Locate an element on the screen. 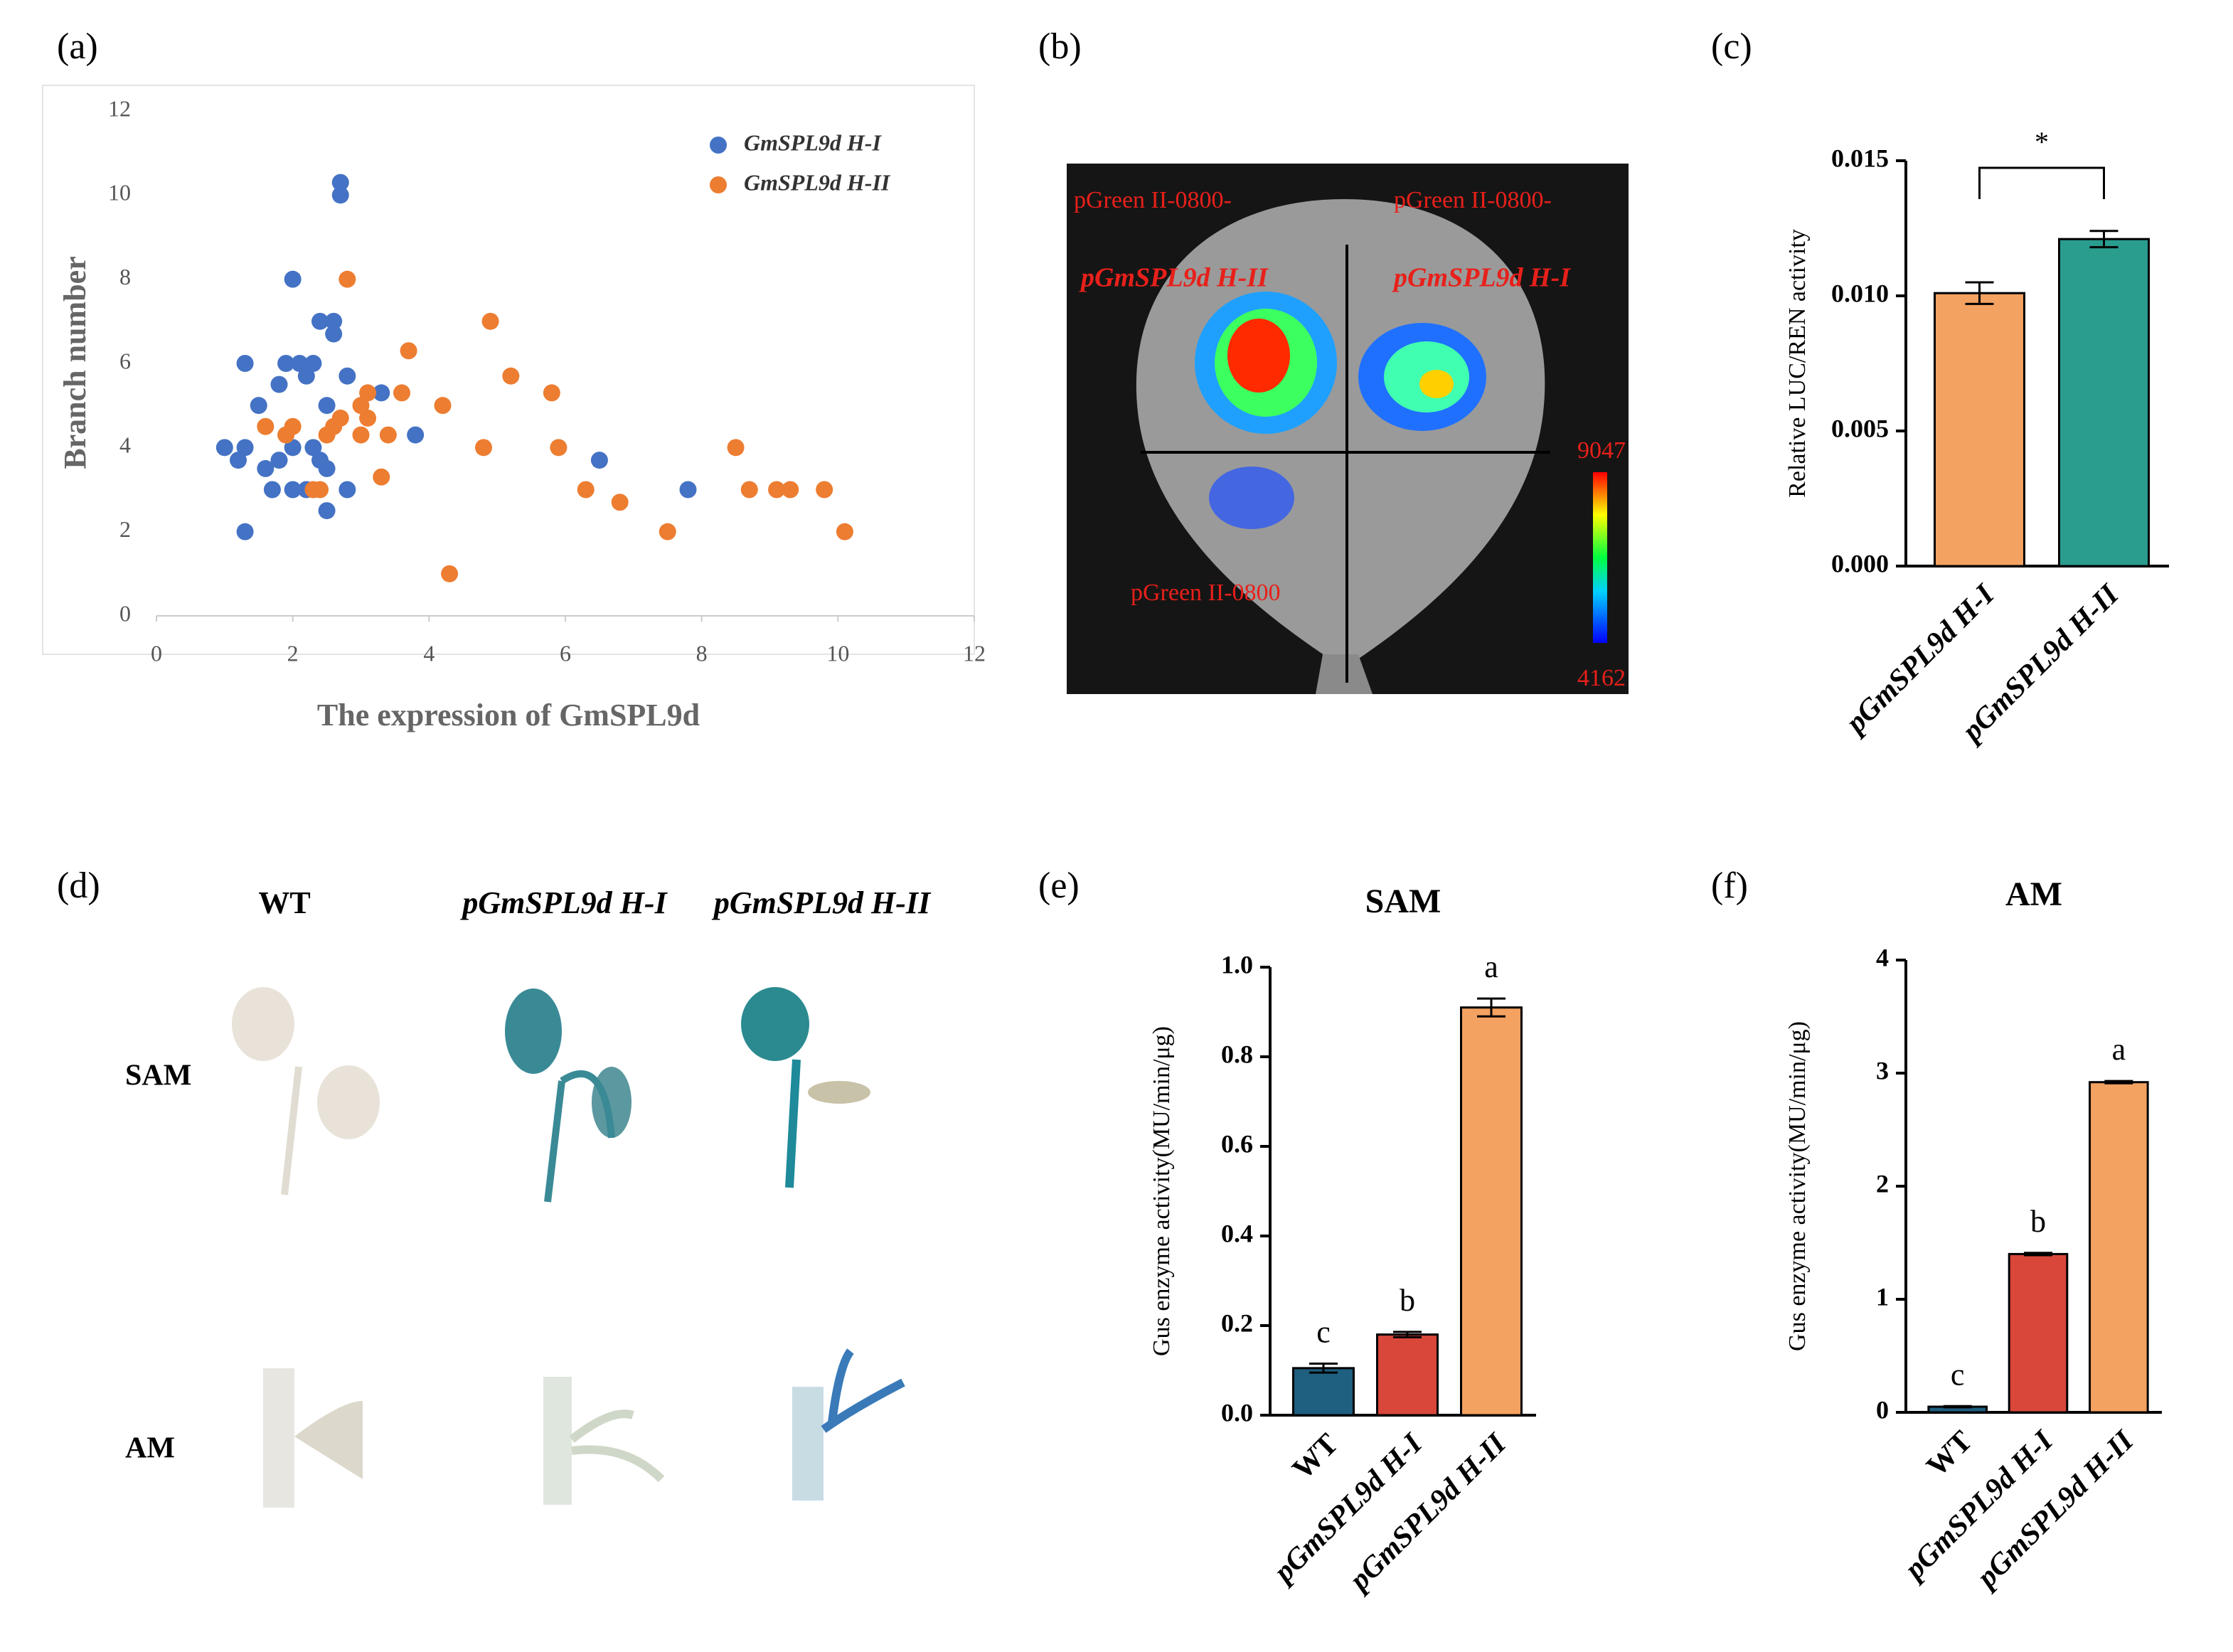  row-label: SAM is located at coordinates (158, 1076).